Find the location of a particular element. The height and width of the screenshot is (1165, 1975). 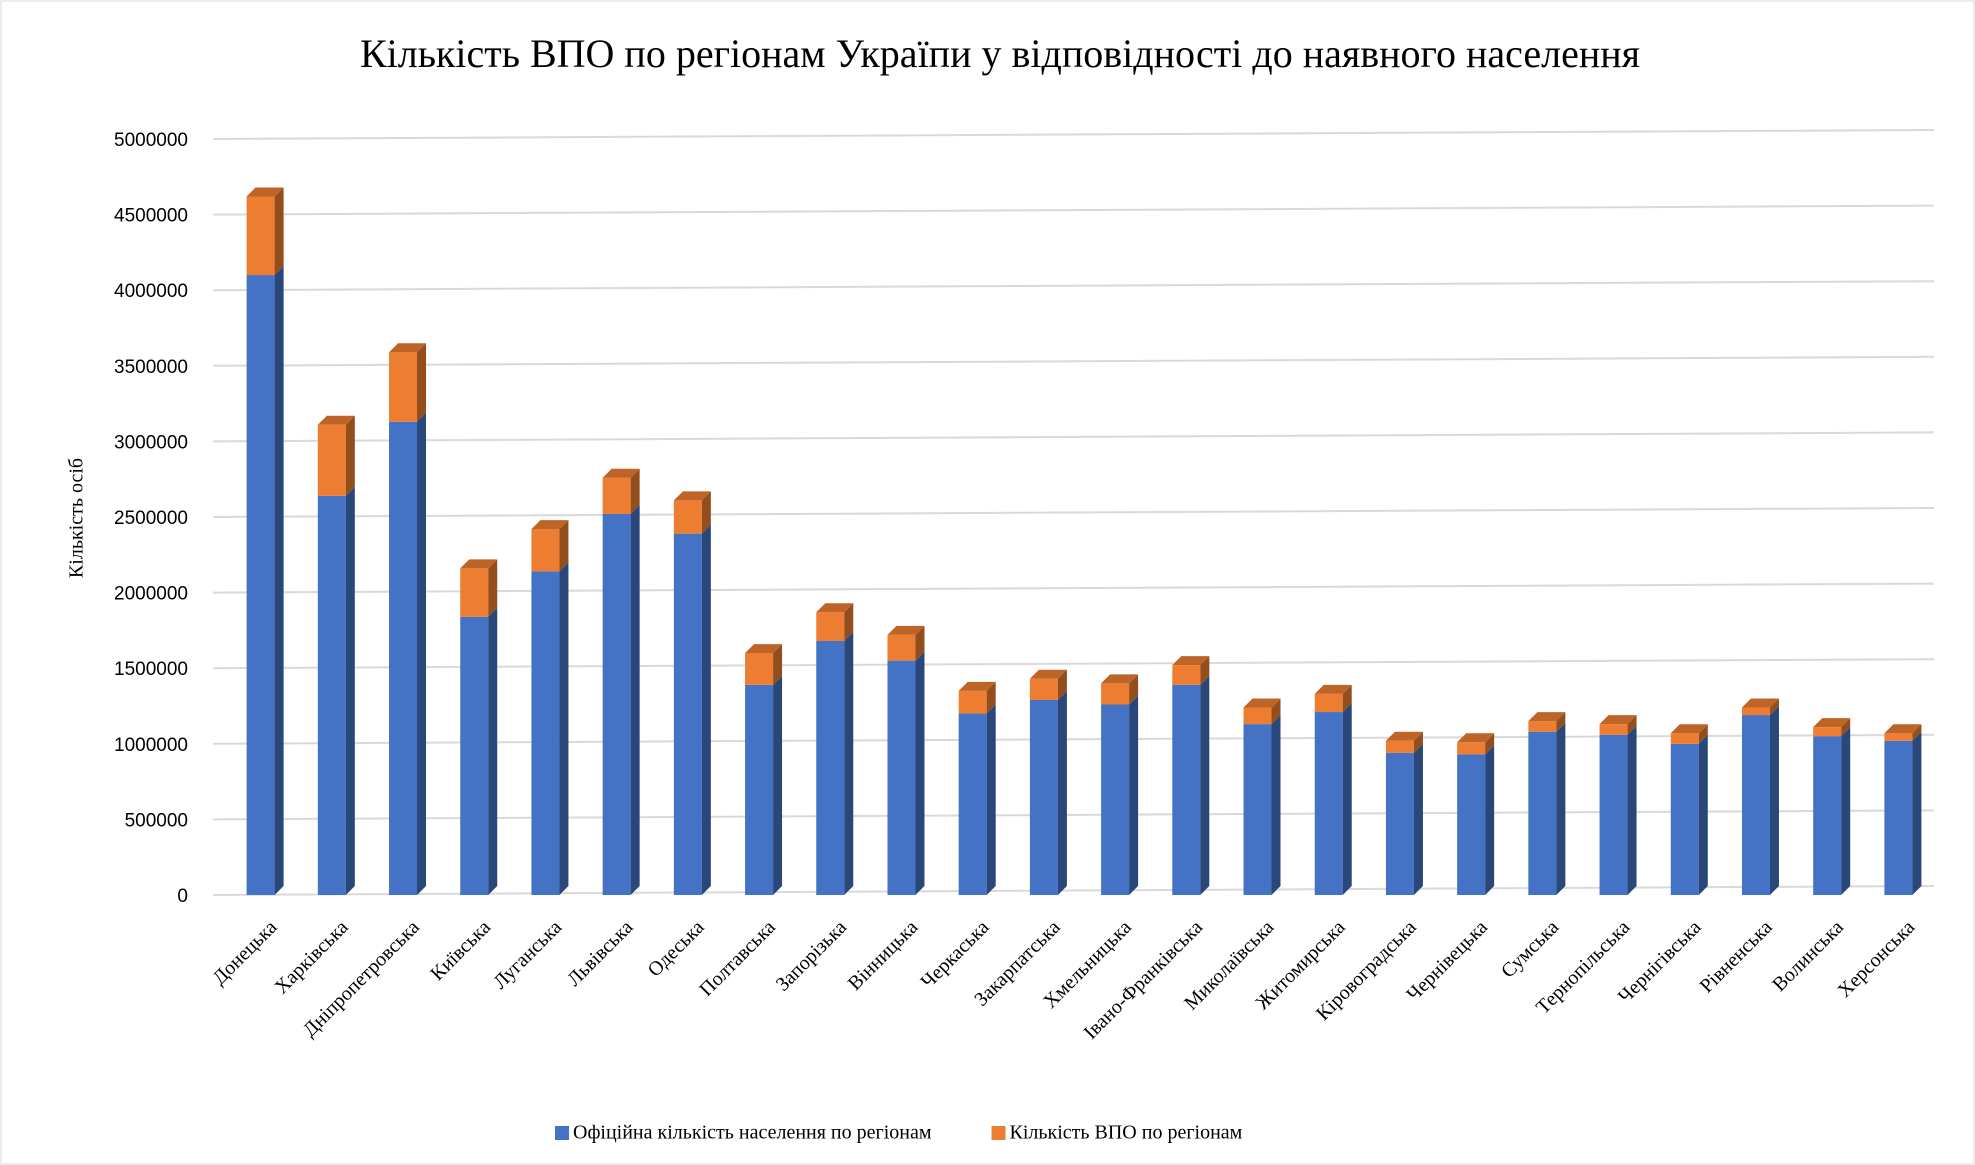

y-tick-label: 0 is located at coordinates (182, 896).